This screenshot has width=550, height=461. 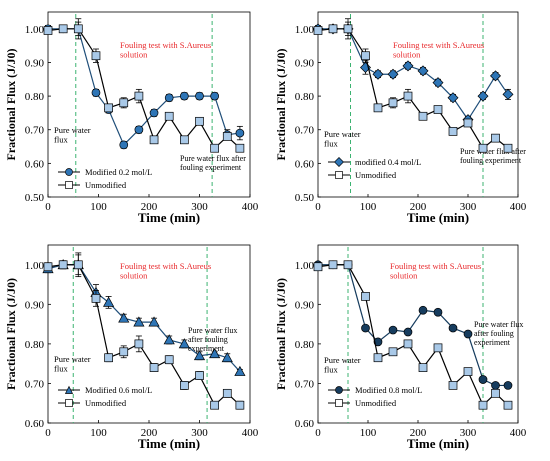 What do you see at coordinates (388, 162) in the screenshot?
I see `legend-label: modified 0.4 mol/L` at bounding box center [388, 162].